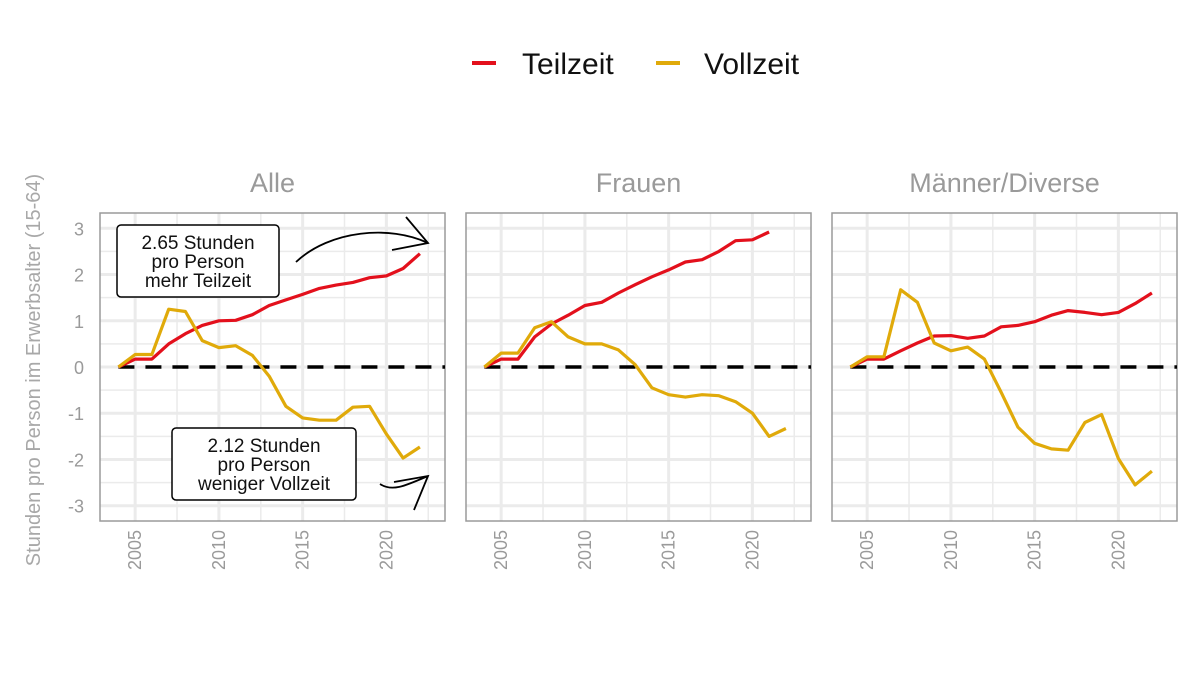 The height and width of the screenshot is (675, 1200). I want to click on y-tick-label: 2, so click(79, 276).